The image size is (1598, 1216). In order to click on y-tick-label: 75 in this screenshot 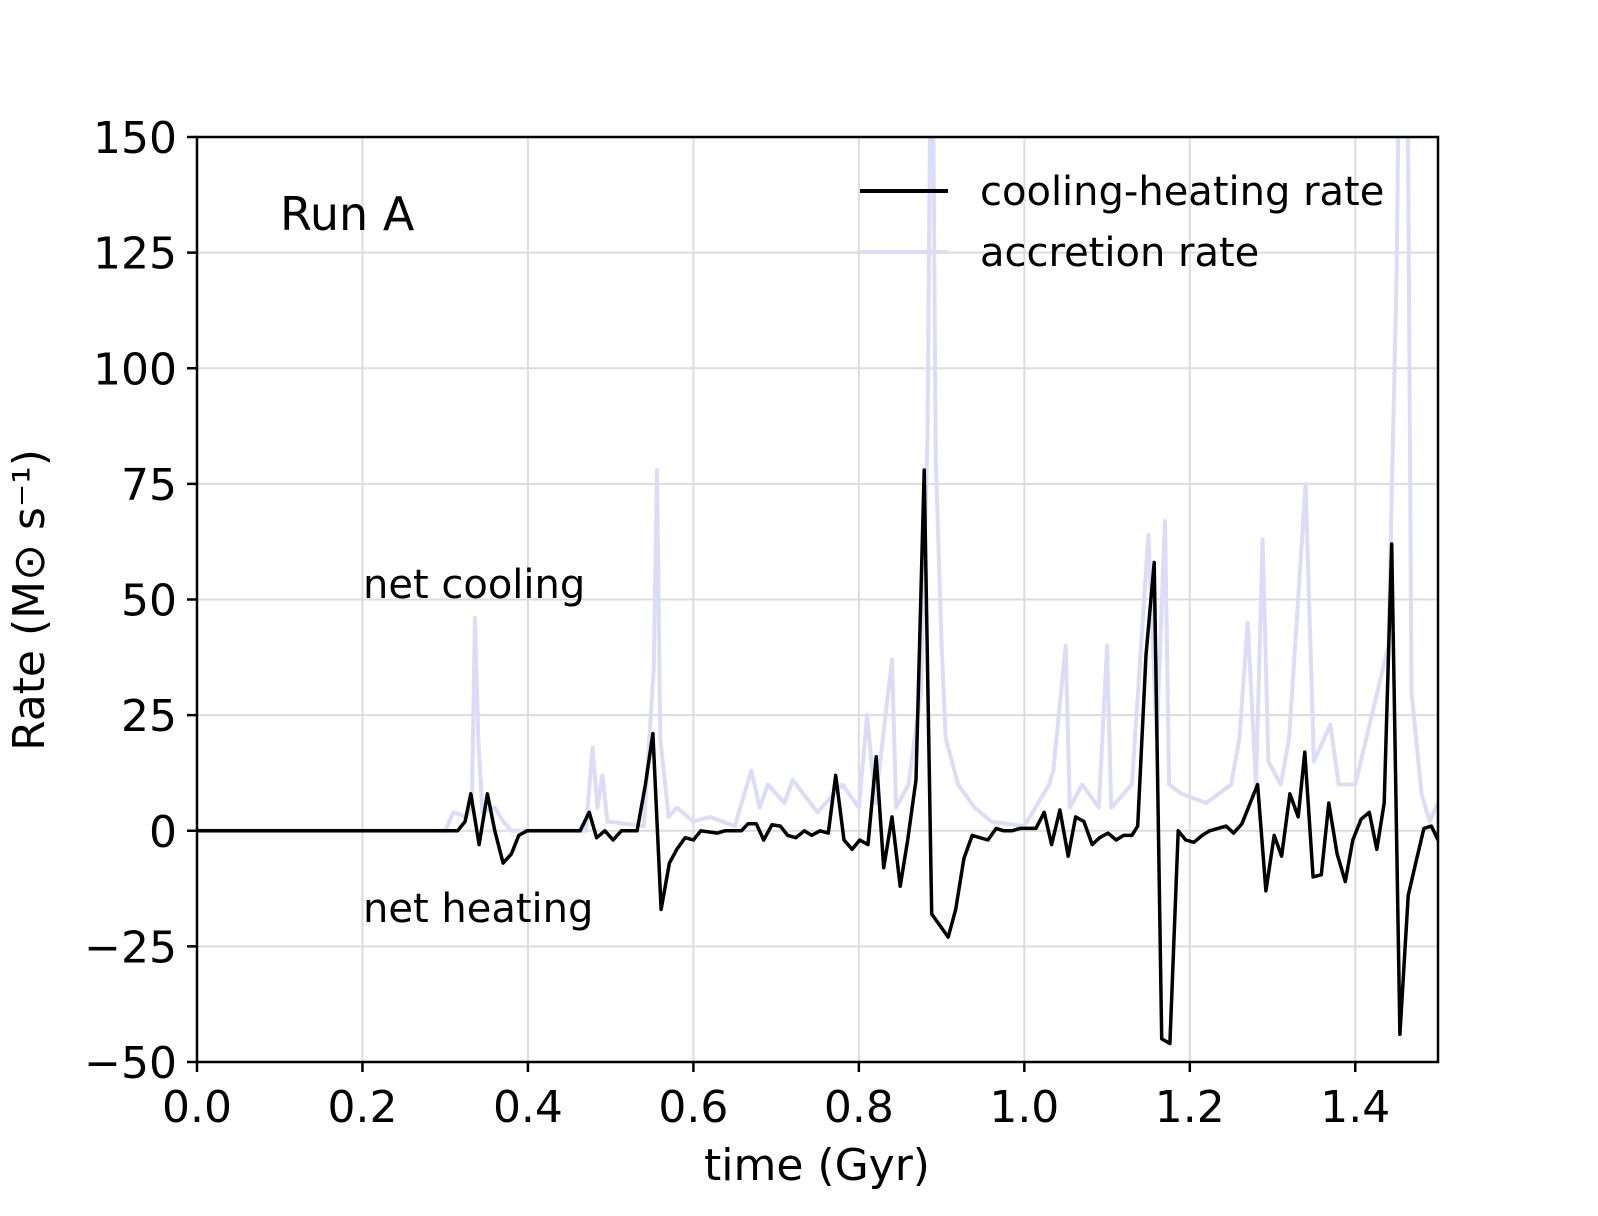, I will do `click(149, 485)`.